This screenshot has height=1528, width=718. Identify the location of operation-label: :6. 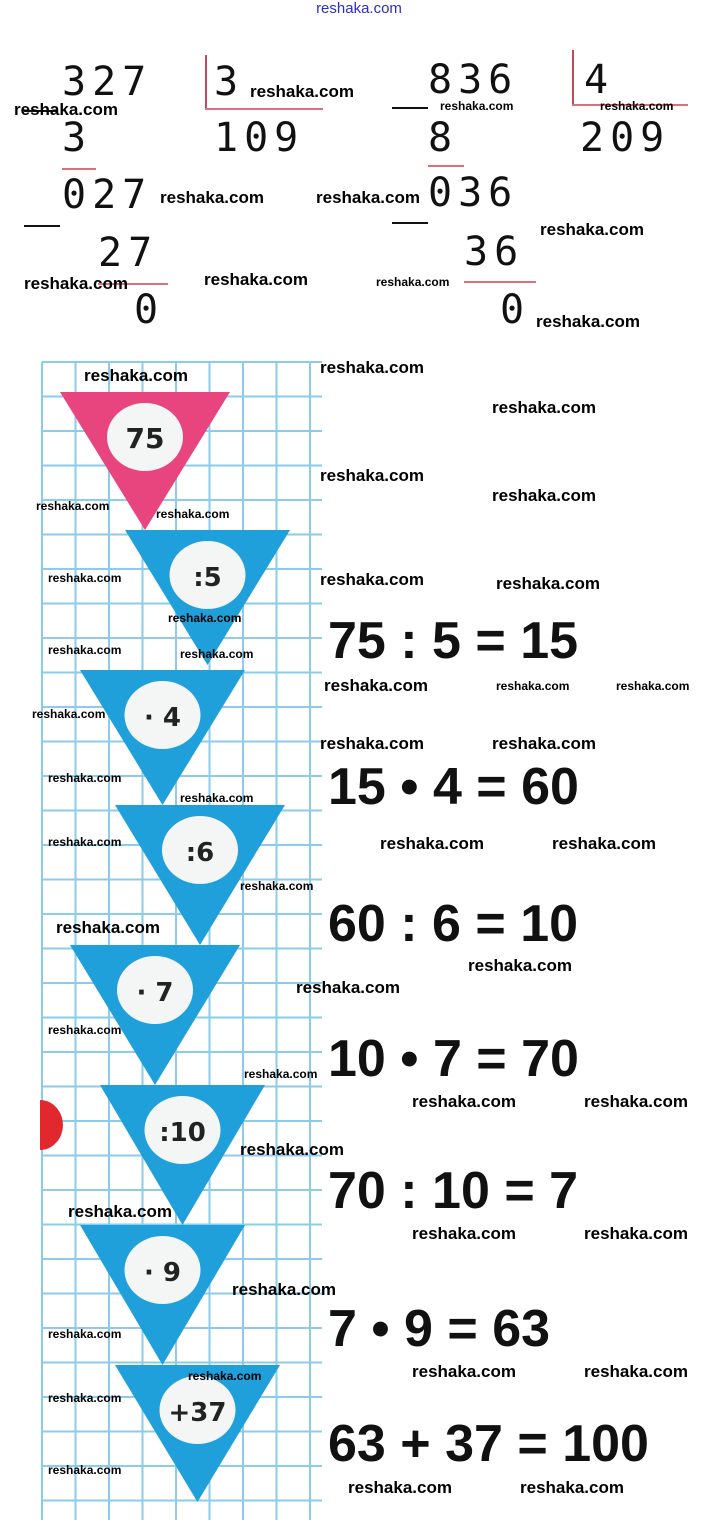
(200, 853).